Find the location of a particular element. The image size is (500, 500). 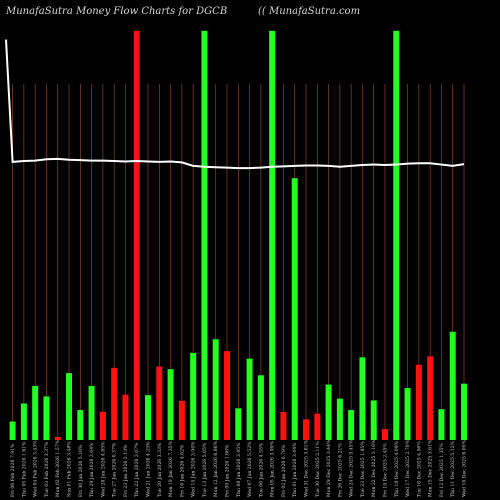

x-tick-label: Wed 31 Dec 2025 3.81% is located at coordinates (307, 468).